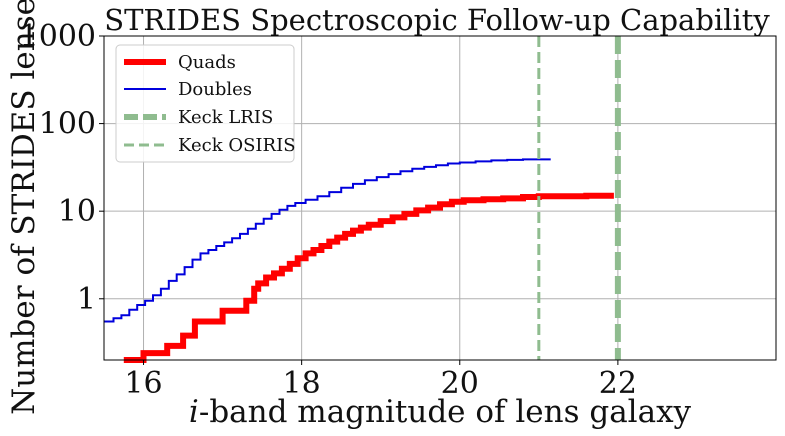 Image resolution: width=785 pixels, height=436 pixels. What do you see at coordinates (215, 89) in the screenshot?
I see `legend-label-doubles: Doubles` at bounding box center [215, 89].